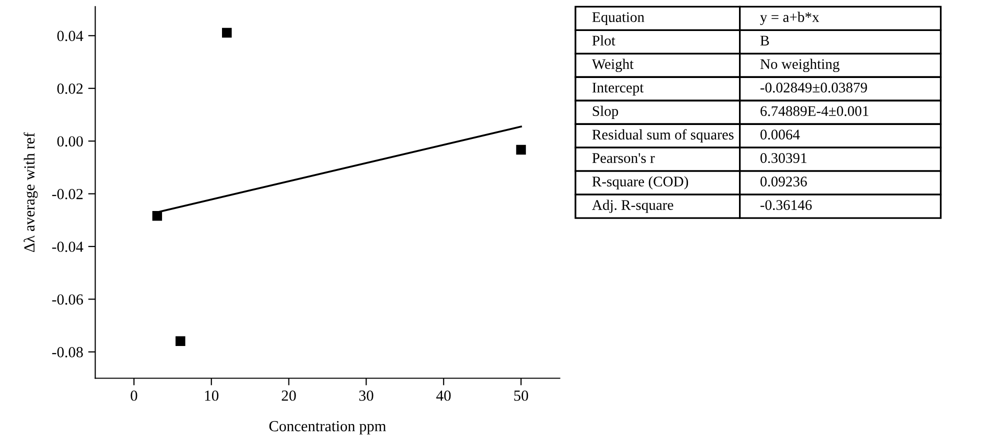  I want to click on text: y = a+b*x, so click(790, 19).